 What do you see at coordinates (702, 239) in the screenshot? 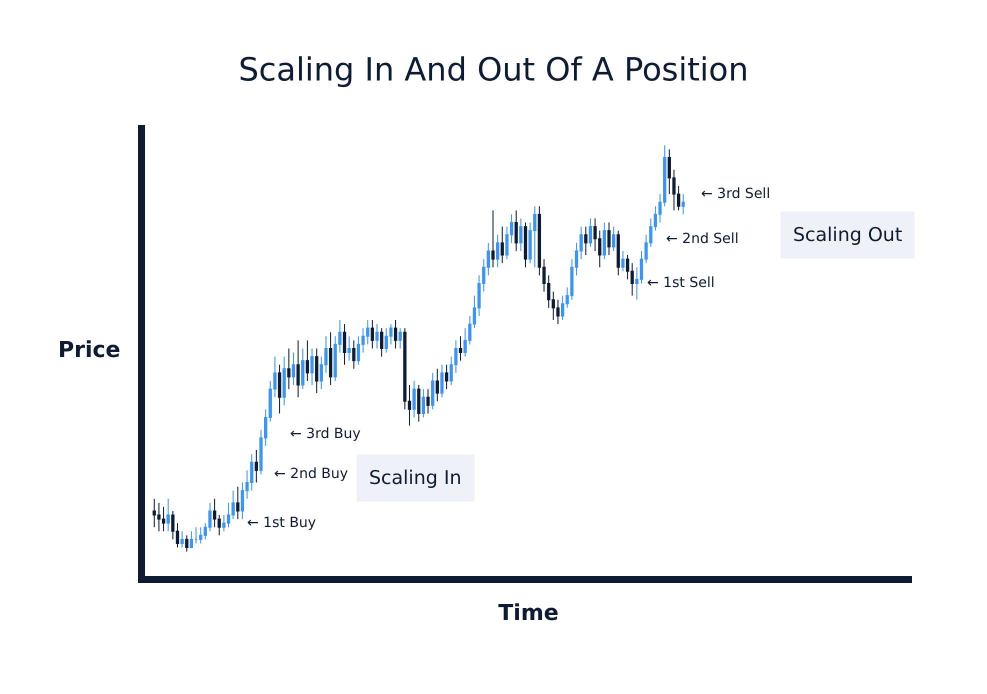
I see `annotation: ← 2nd Sell` at bounding box center [702, 239].